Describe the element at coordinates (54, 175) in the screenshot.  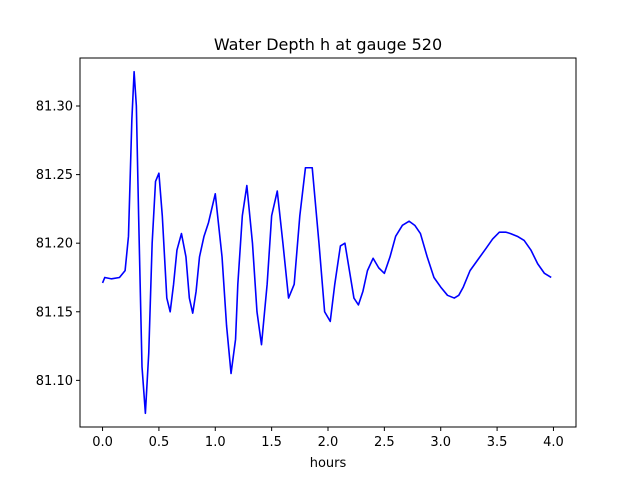
I see `y-tick-label: 81.25` at that location.